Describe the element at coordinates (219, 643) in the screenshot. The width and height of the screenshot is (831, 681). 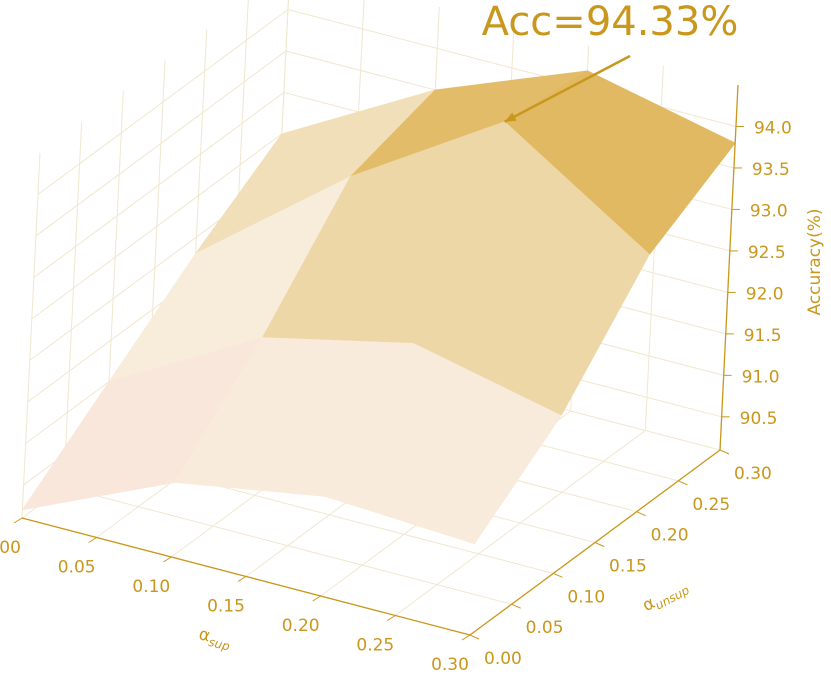
I see `x-axis-label-subscript: sup` at that location.